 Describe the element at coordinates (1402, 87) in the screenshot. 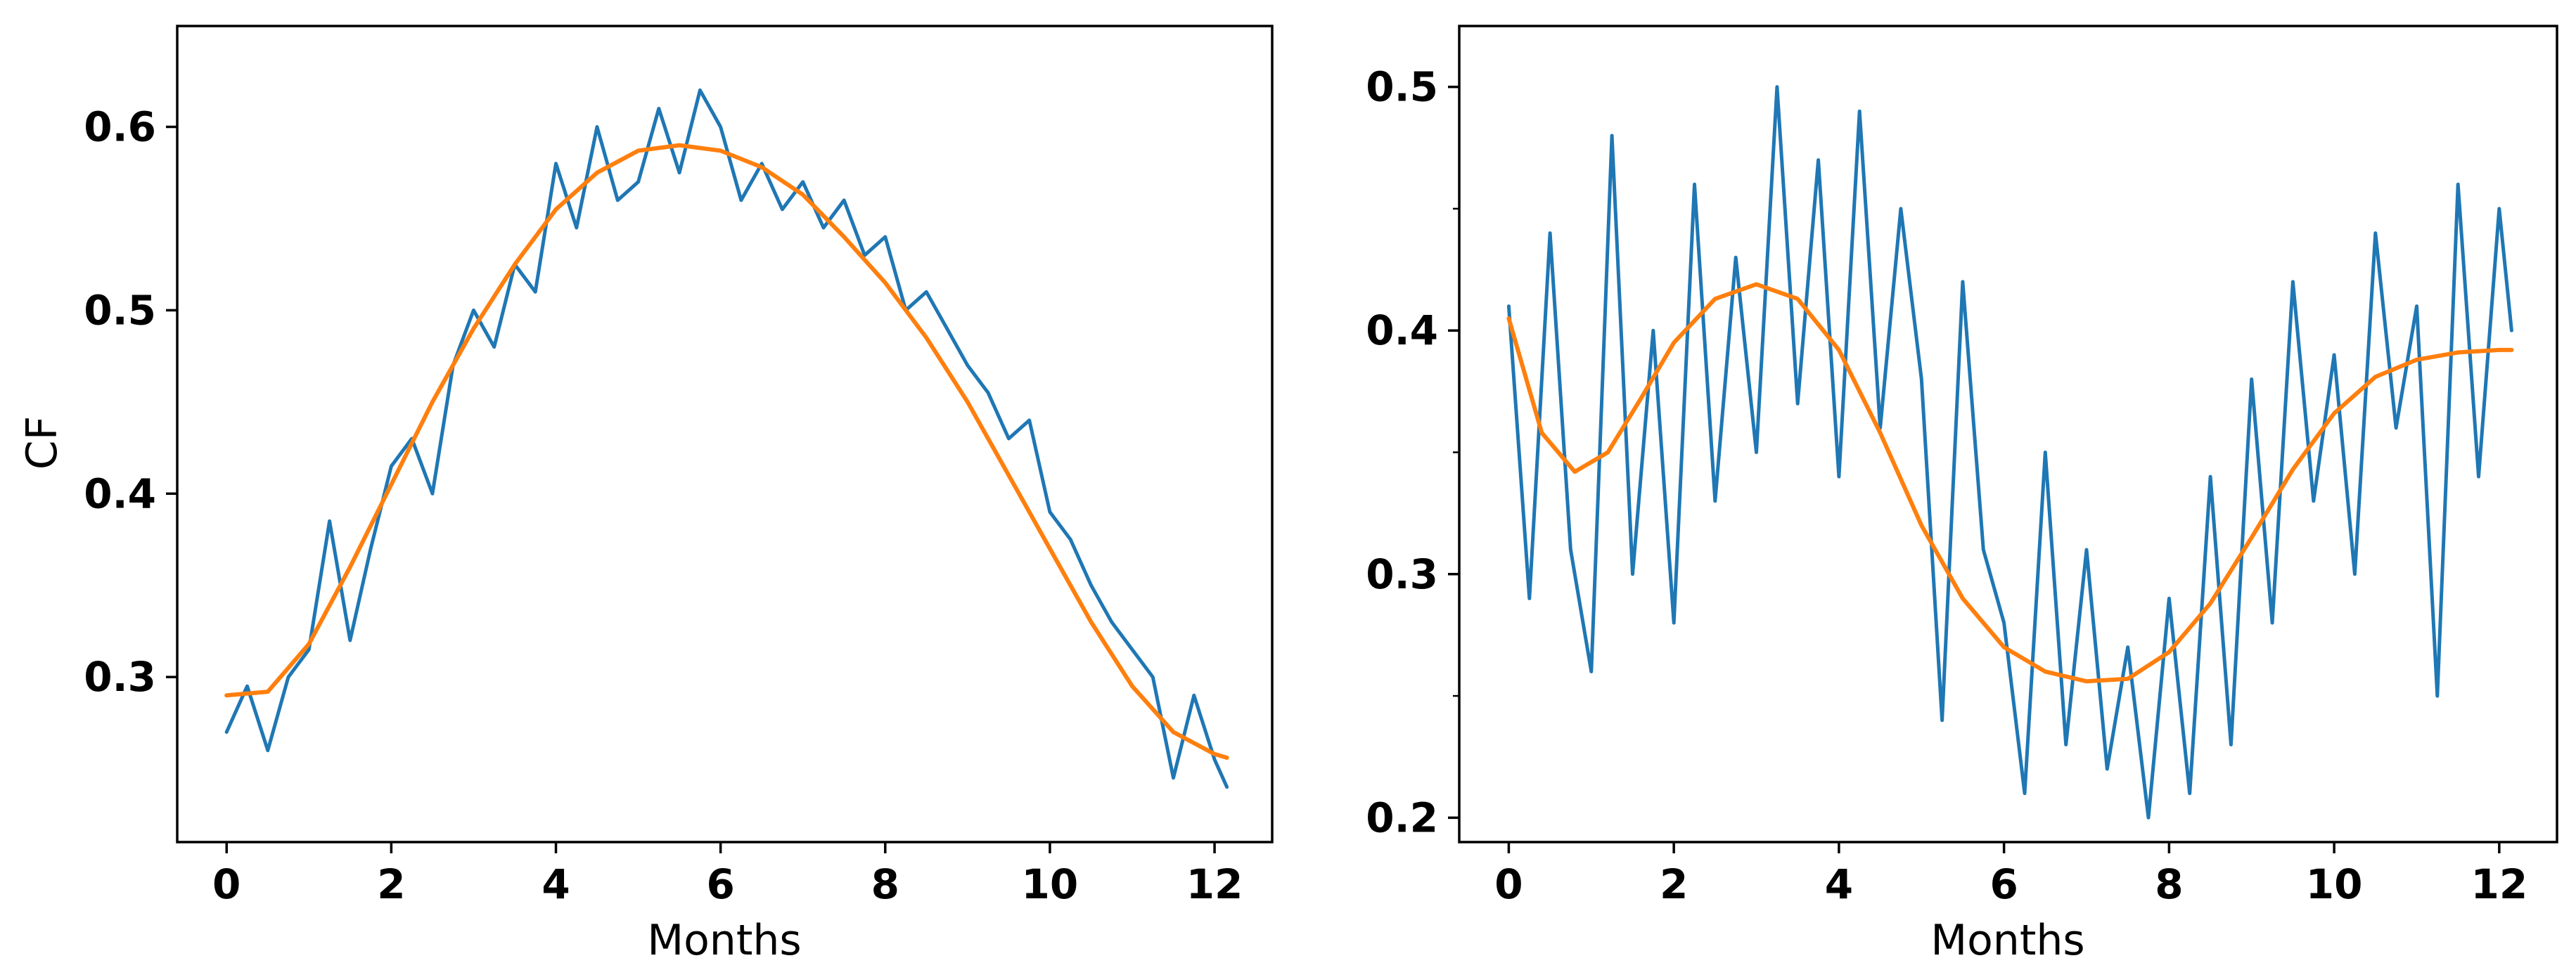

I see `right-y-tick-label: 0.5` at that location.